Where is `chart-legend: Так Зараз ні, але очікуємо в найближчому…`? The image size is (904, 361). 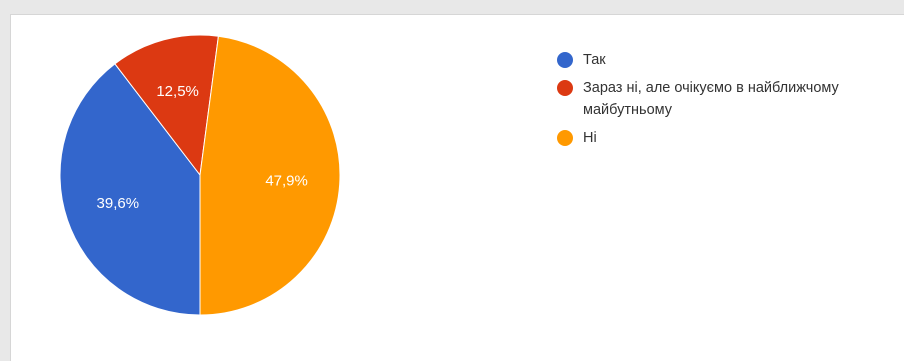 chart-legend: Так Зараз ні, але очікуємо в найближчому… is located at coordinates (730, 102).